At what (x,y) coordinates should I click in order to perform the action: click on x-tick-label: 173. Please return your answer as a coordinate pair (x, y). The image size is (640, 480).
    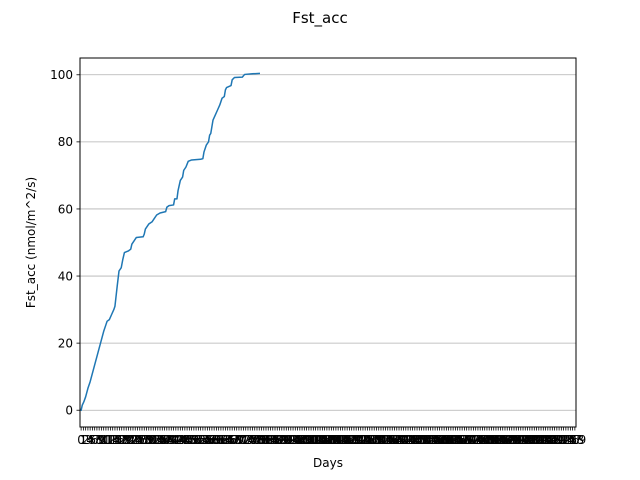
    Looking at the image, I should click on (471, 440).